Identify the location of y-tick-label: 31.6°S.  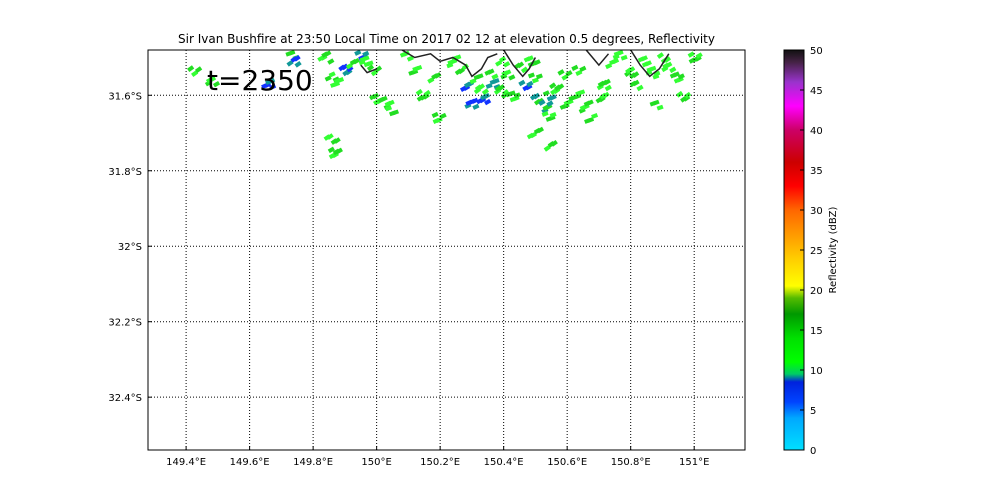
(125, 96).